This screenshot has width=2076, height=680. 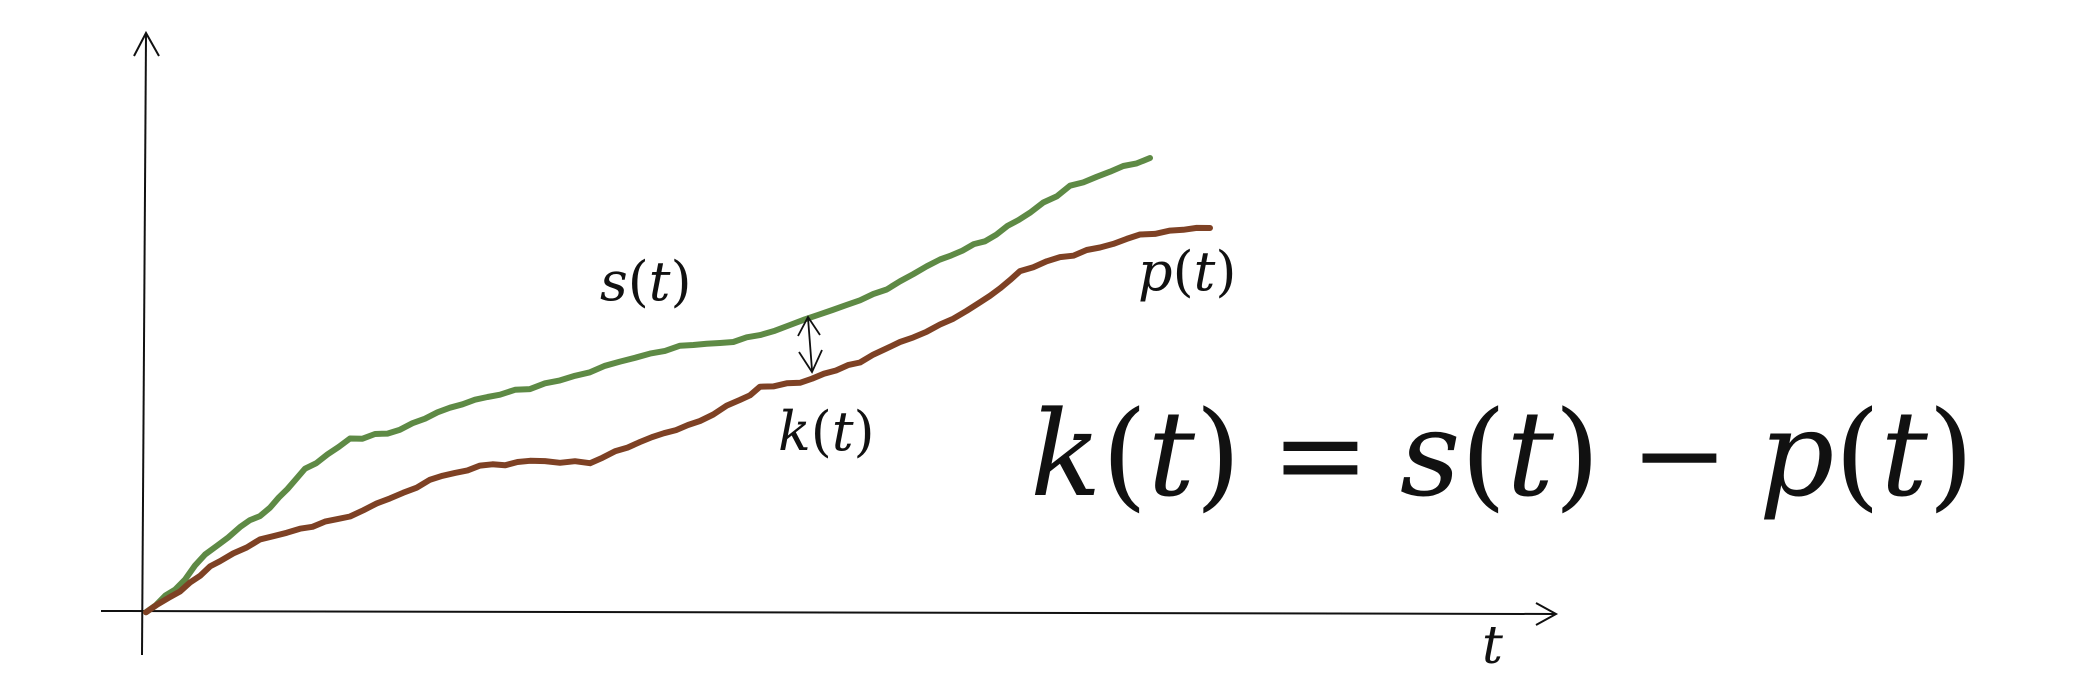 I want to click on equation: k(t) = s(t) − p(t), so click(x=1502, y=454).